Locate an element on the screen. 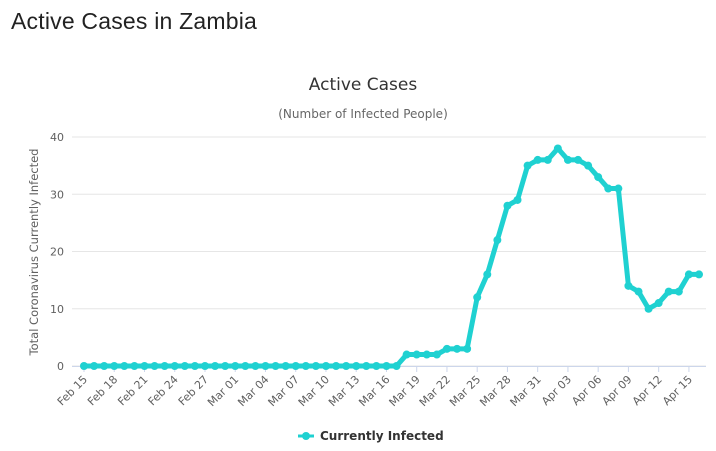  legend-symbol-marker is located at coordinates (306, 436).